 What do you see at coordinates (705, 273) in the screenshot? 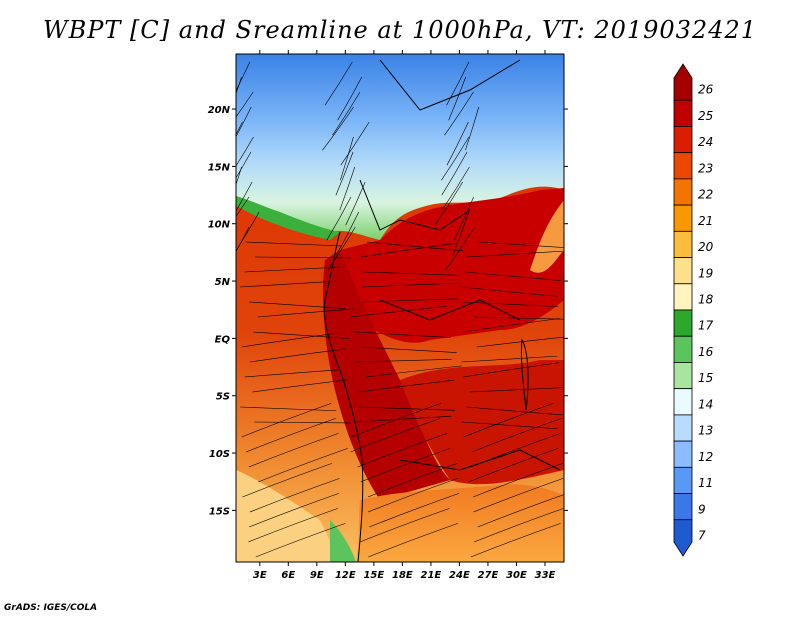
I see `colorbar-label: 19` at bounding box center [705, 273].